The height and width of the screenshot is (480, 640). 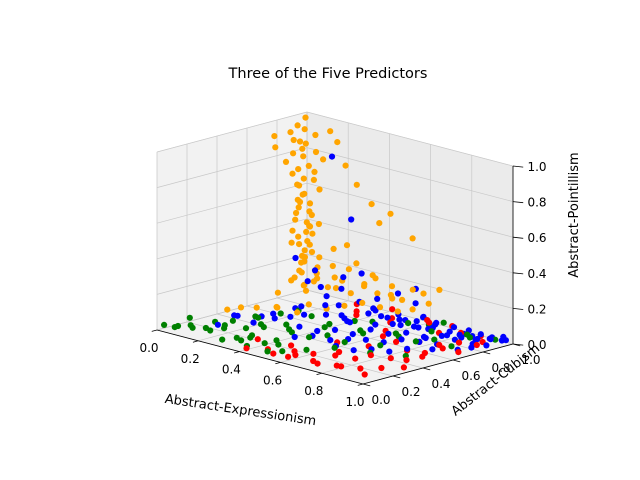 What do you see at coordinates (470, 376) in the screenshot?
I see `y-tick-label: 0.6` at bounding box center [470, 376].